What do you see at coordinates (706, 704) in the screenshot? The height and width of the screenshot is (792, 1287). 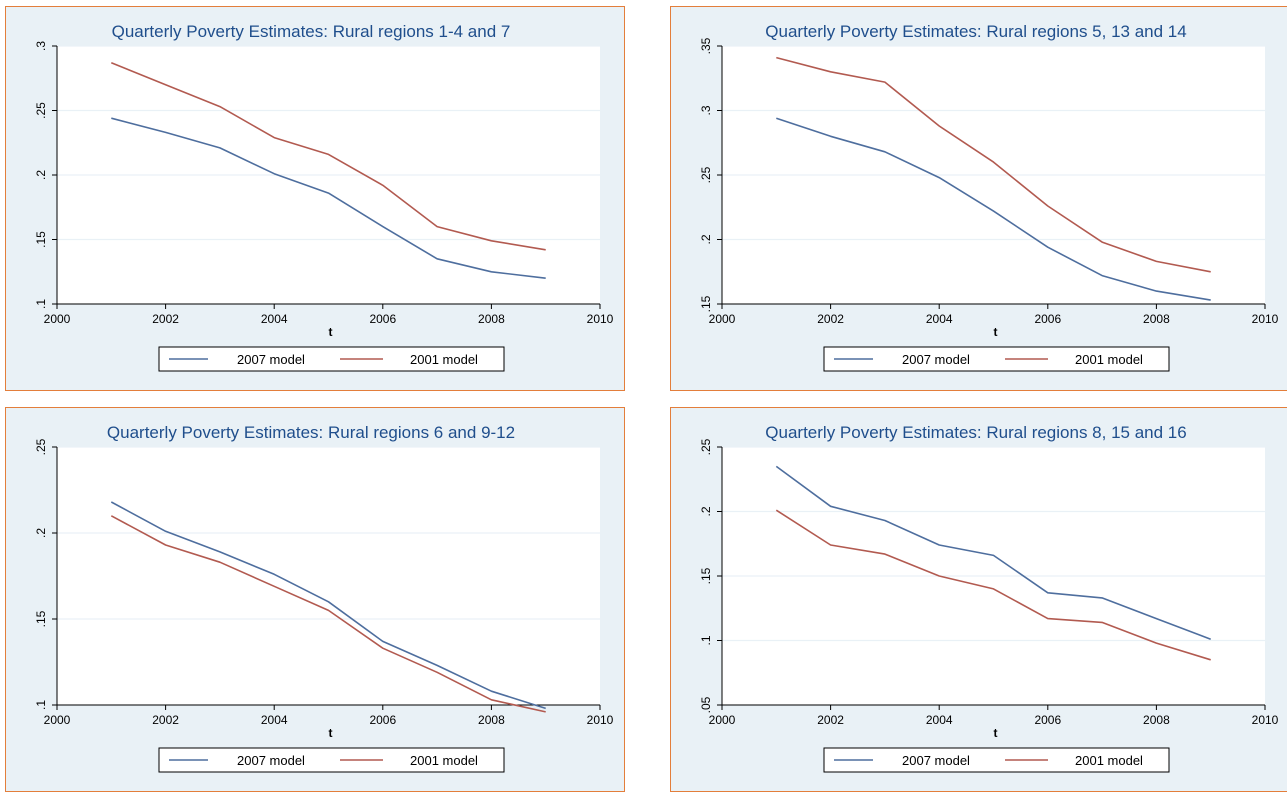 I see `y-tick-label: .05` at bounding box center [706, 704].